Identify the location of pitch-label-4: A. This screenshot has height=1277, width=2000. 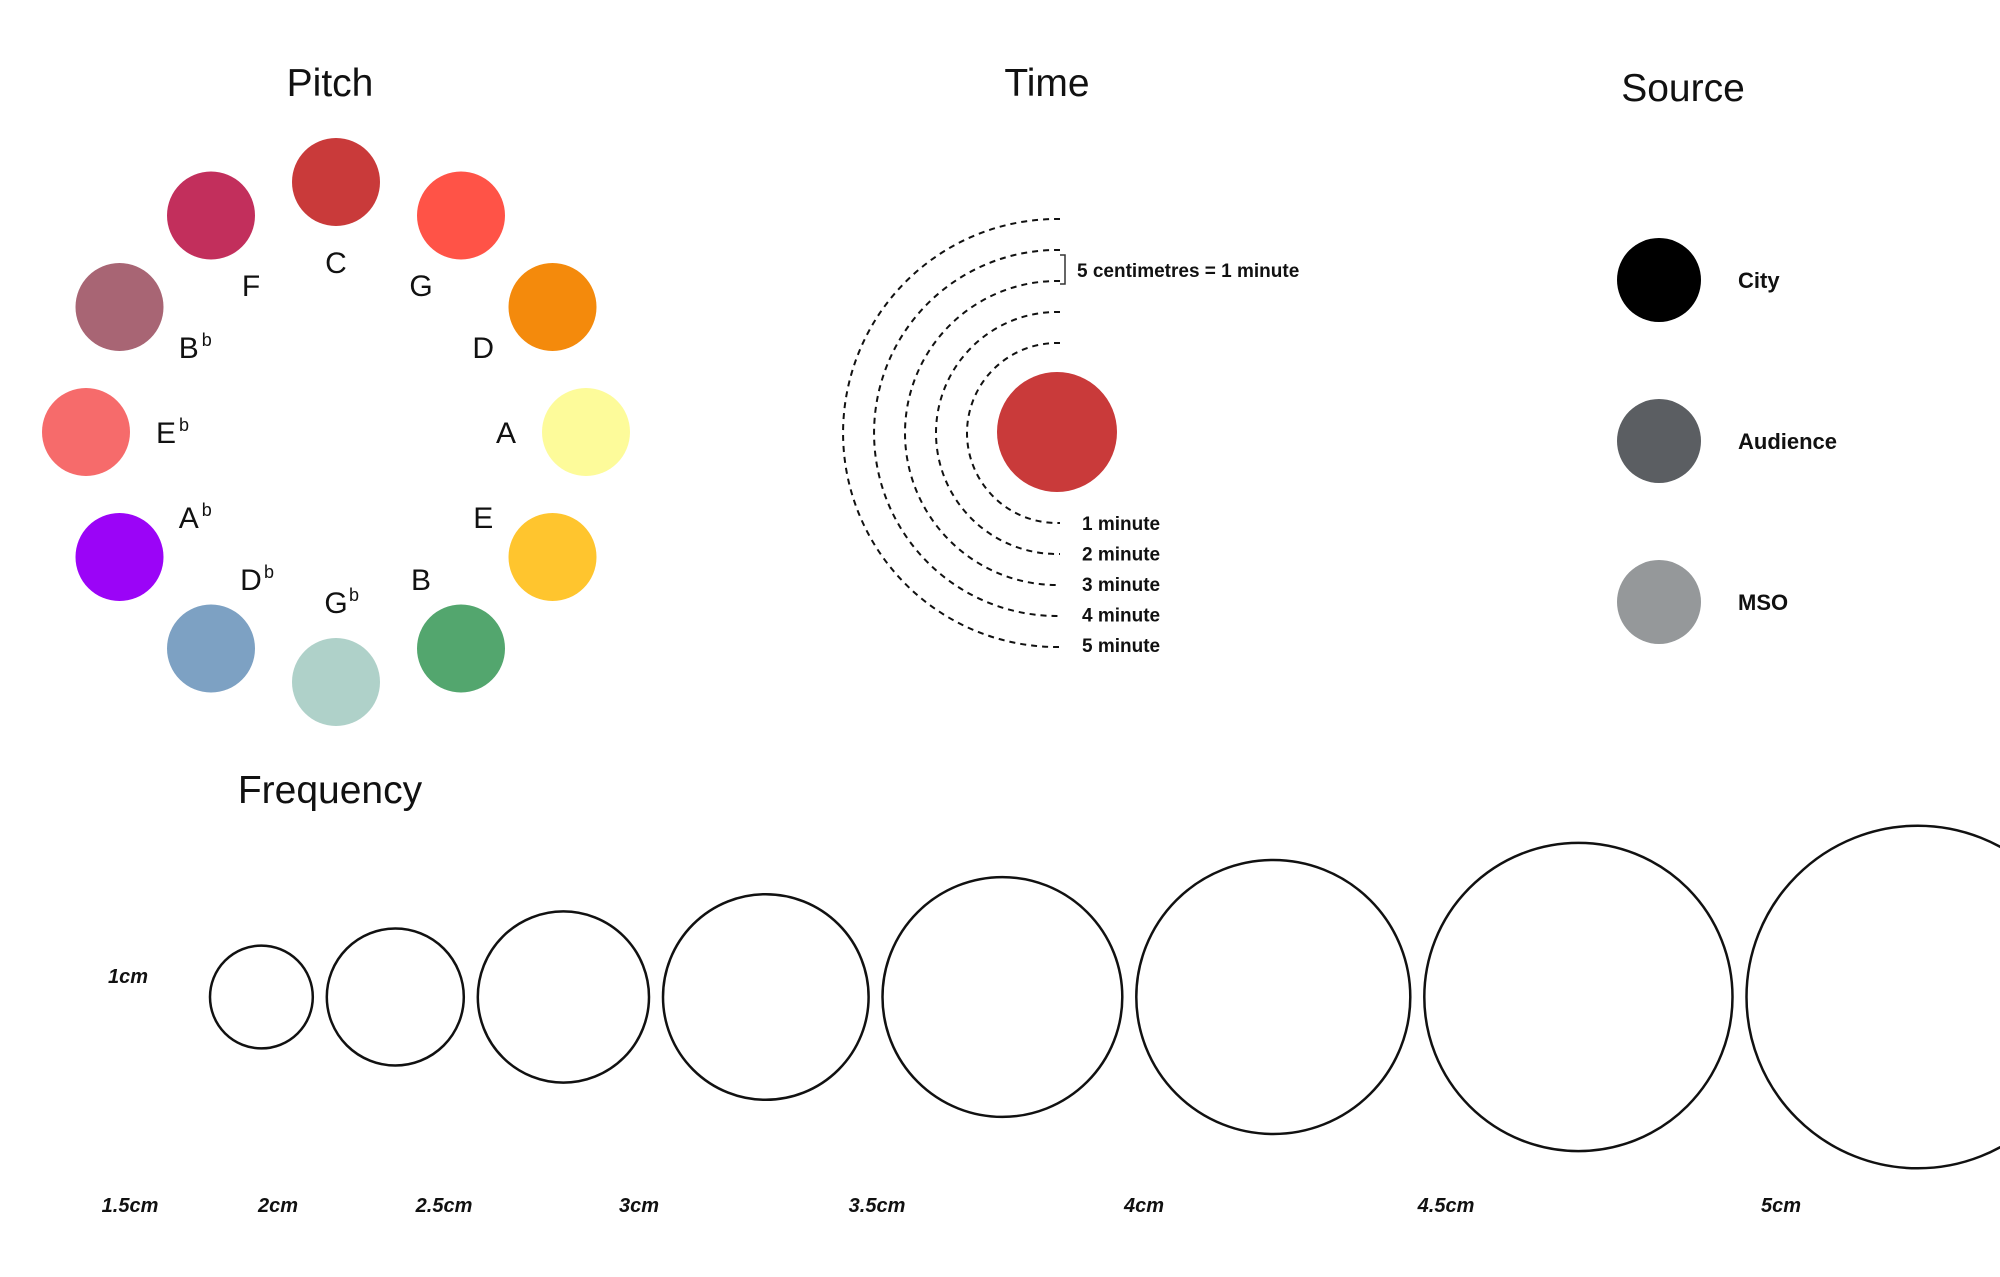
(506, 433).